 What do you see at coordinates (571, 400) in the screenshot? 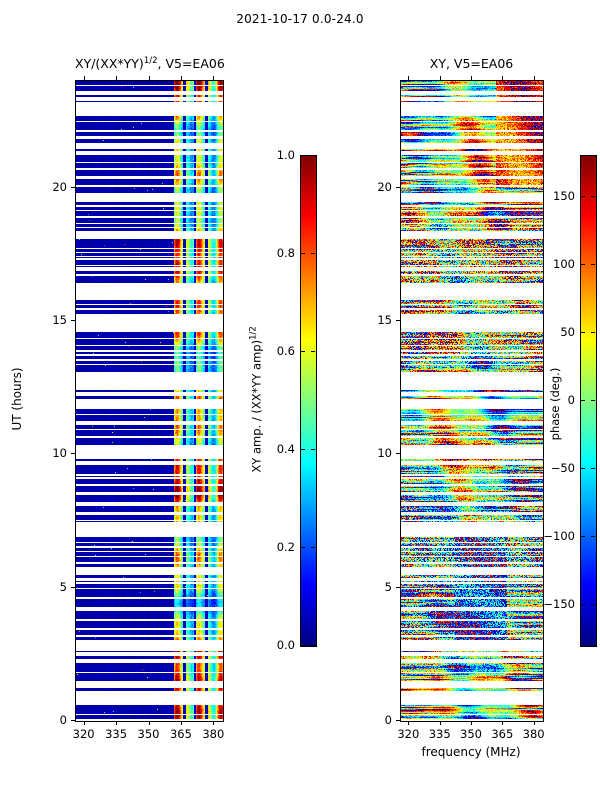
I see `colorbar-tick-label: 0` at bounding box center [571, 400].